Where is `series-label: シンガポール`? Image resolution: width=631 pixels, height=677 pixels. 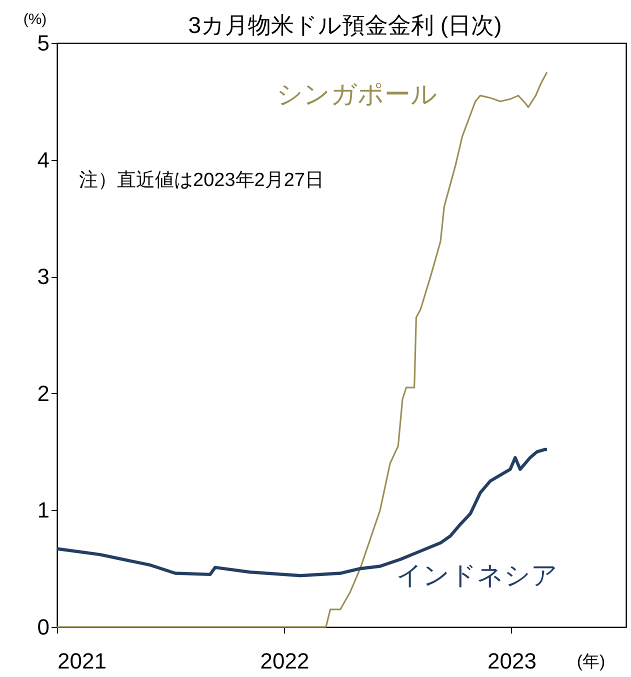
series-label: シンガポール is located at coordinates (357, 94).